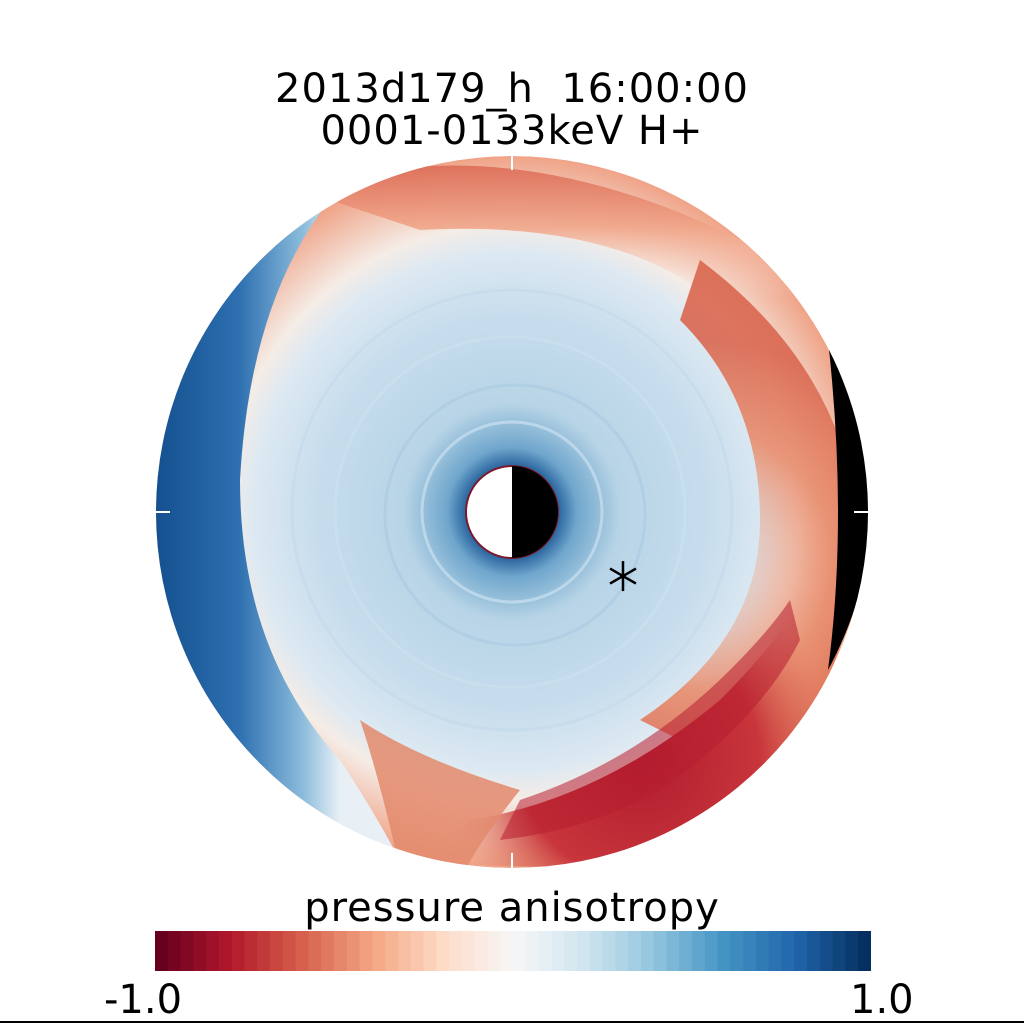  I want to click on colorbar, so click(513, 951).